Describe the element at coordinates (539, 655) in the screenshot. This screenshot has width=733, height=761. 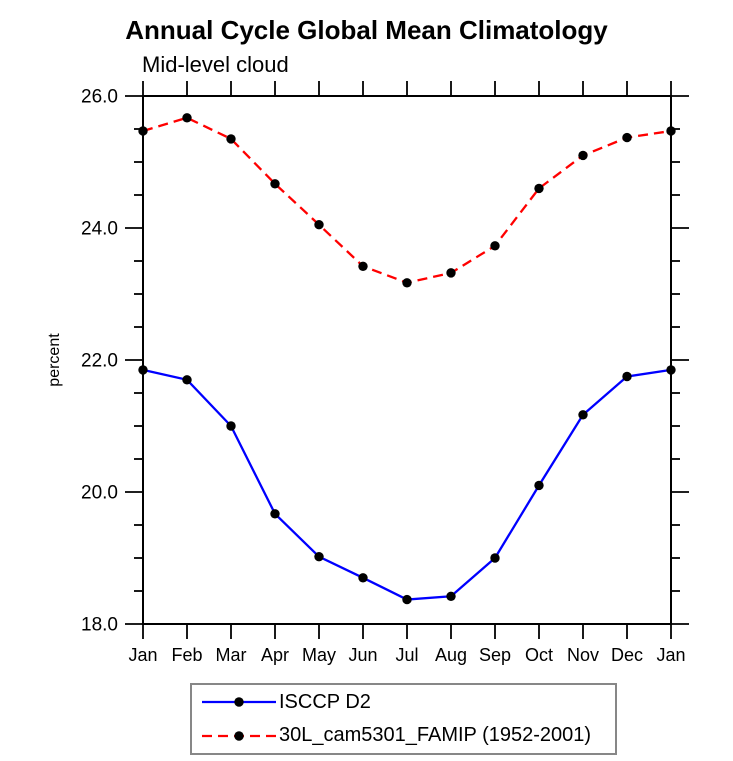
I see `x-tick-label: Oct` at that location.